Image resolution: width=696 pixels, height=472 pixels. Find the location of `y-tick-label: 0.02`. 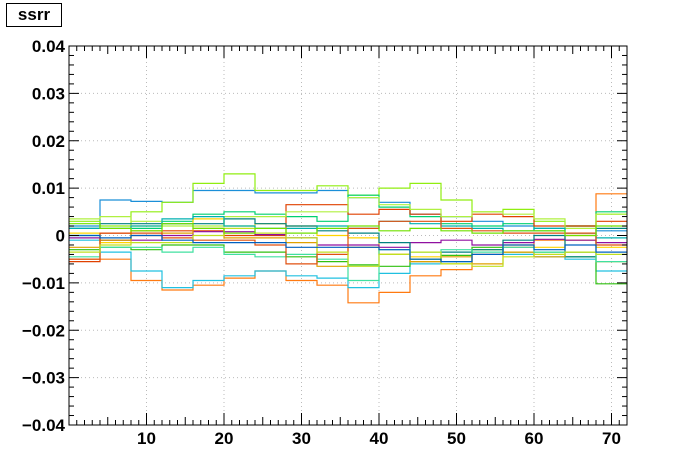

y-tick-label: 0.02 is located at coordinates (48, 141).